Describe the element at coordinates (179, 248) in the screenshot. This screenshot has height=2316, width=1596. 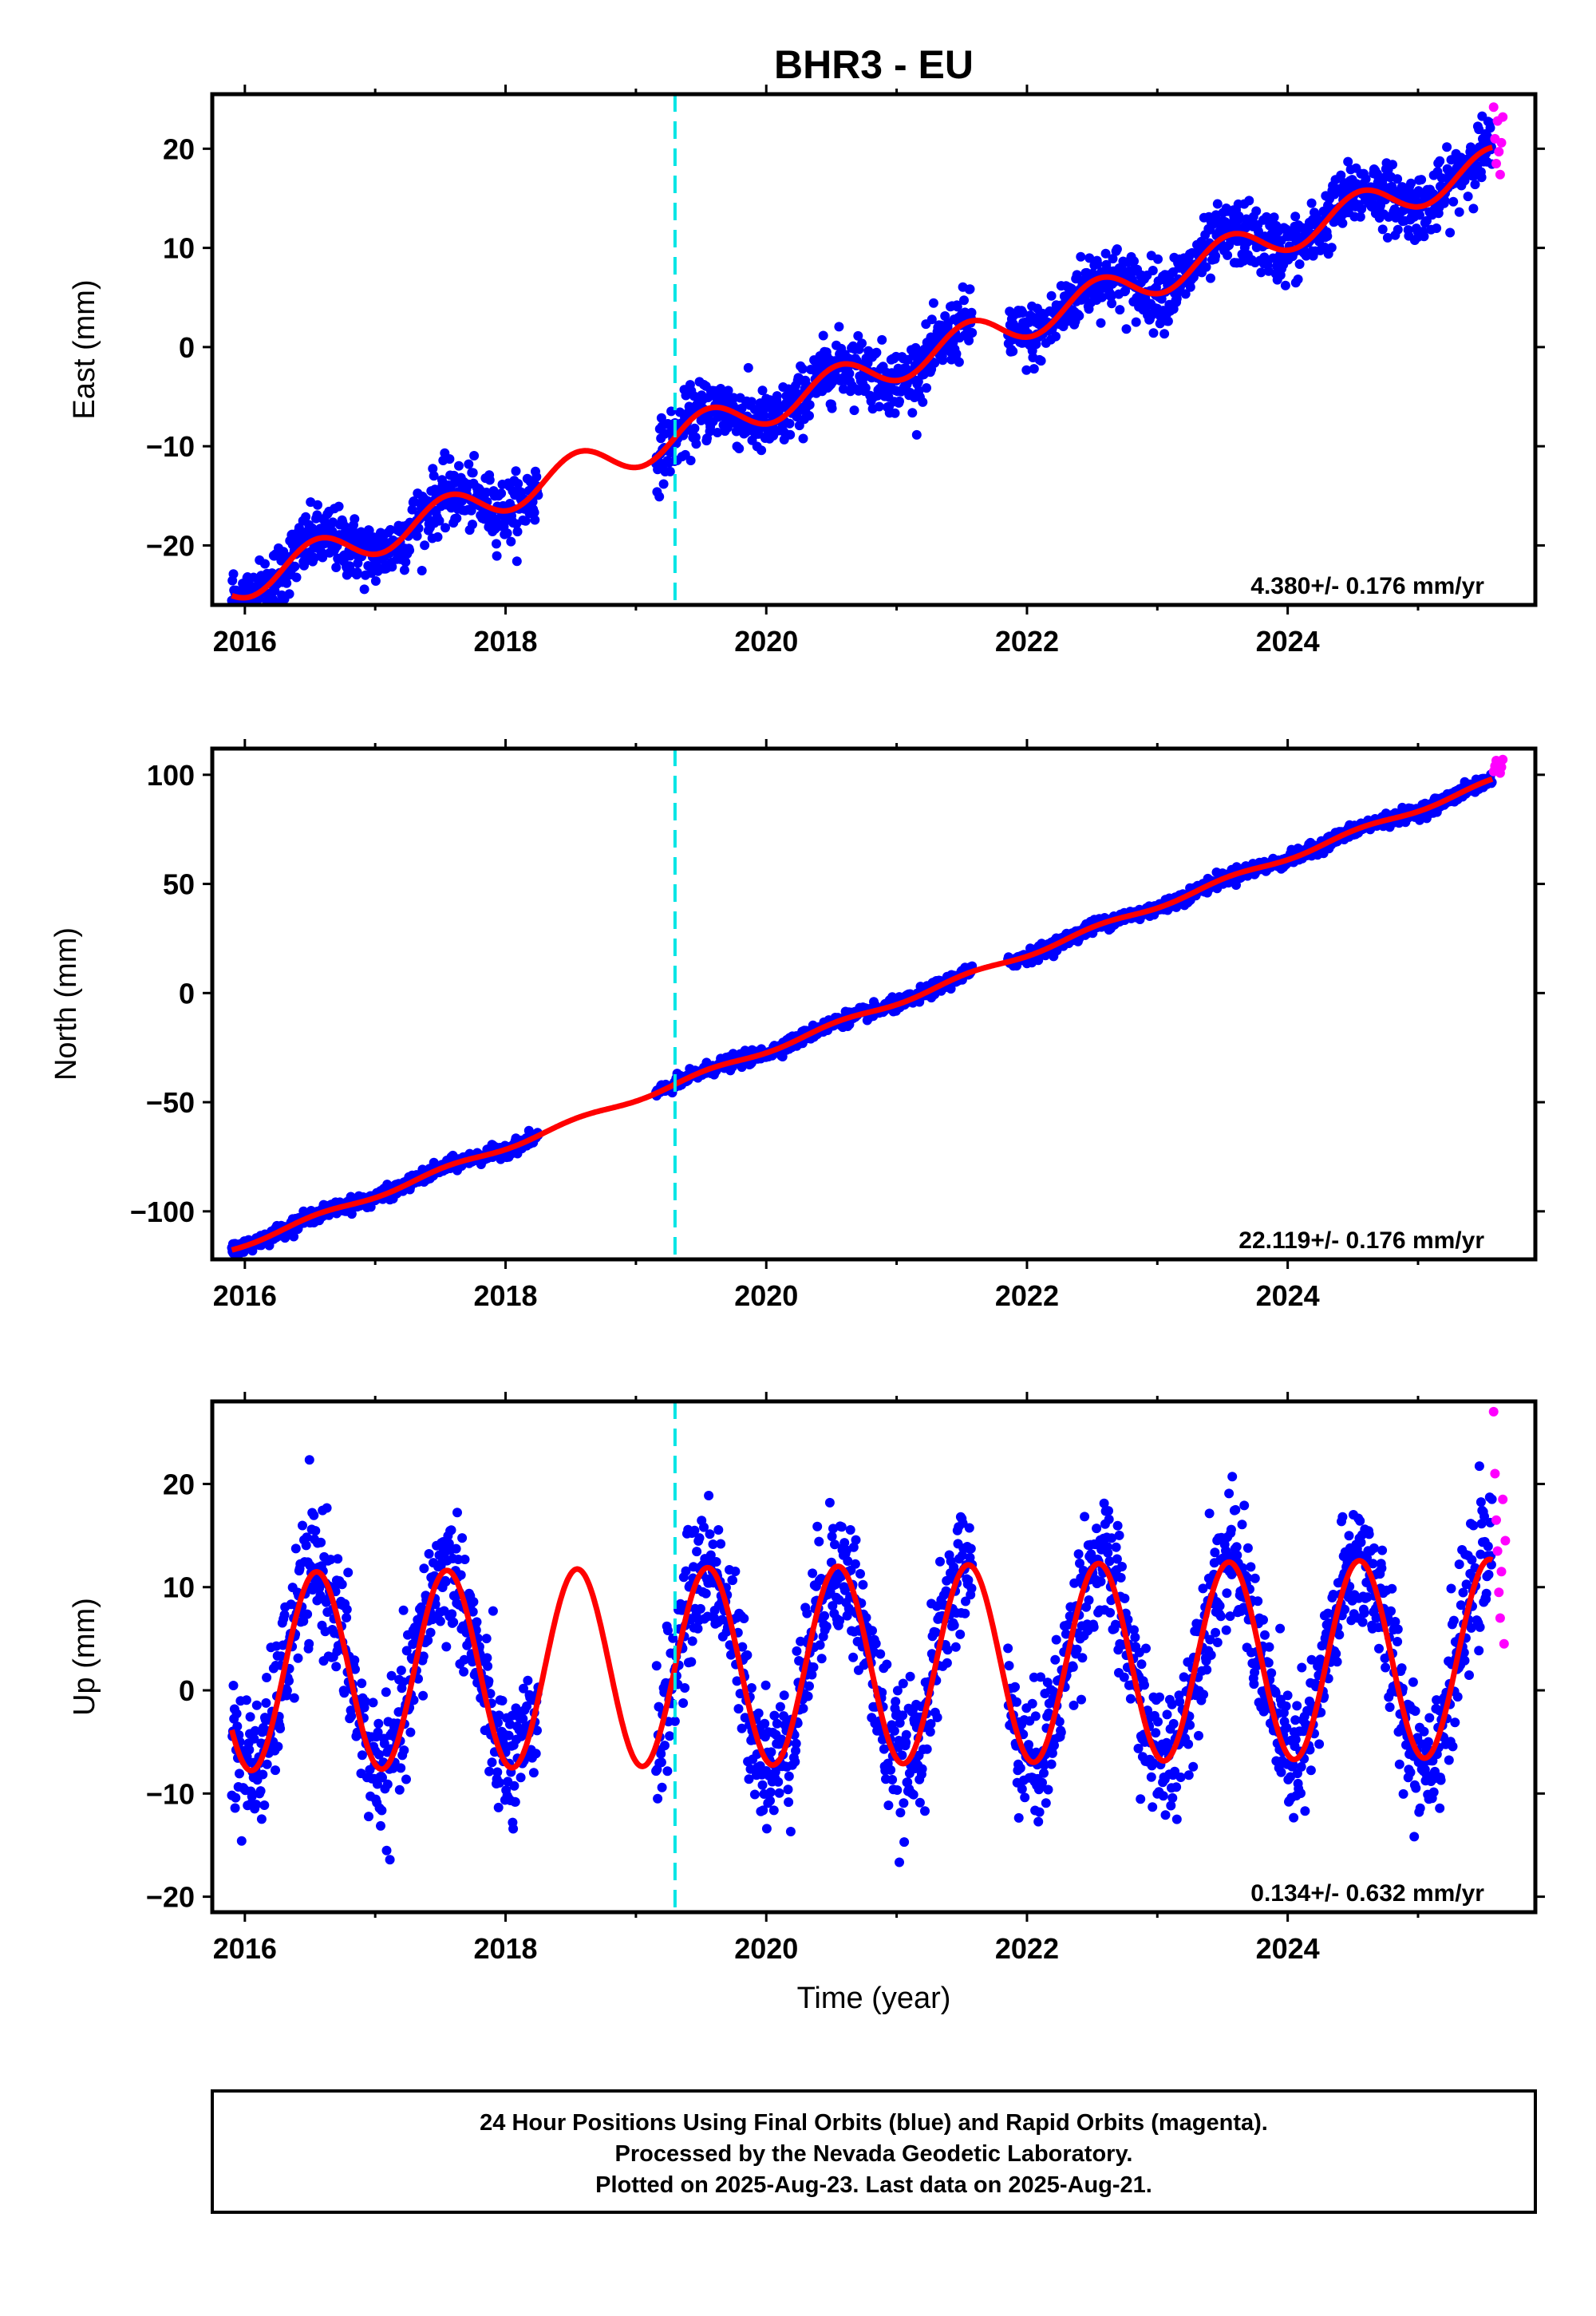
I see `y-tick-label: 10` at that location.